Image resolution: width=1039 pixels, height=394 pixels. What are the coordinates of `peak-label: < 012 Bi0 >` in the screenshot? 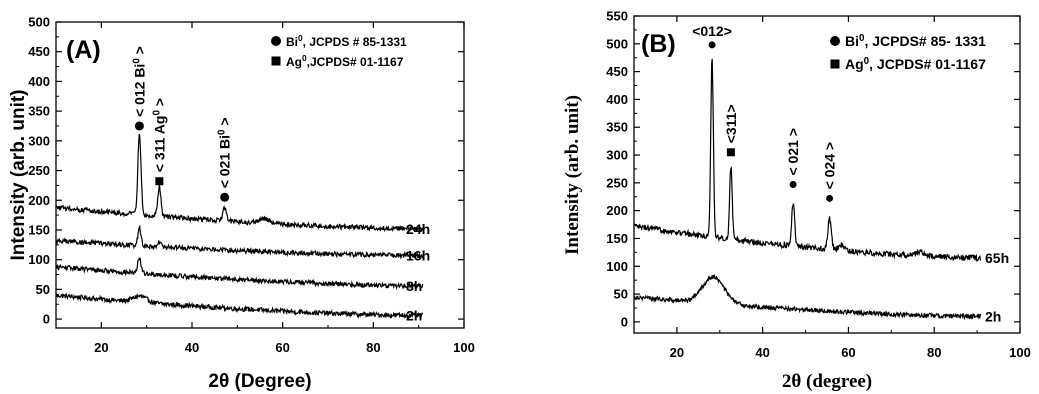 It's located at (139, 81).